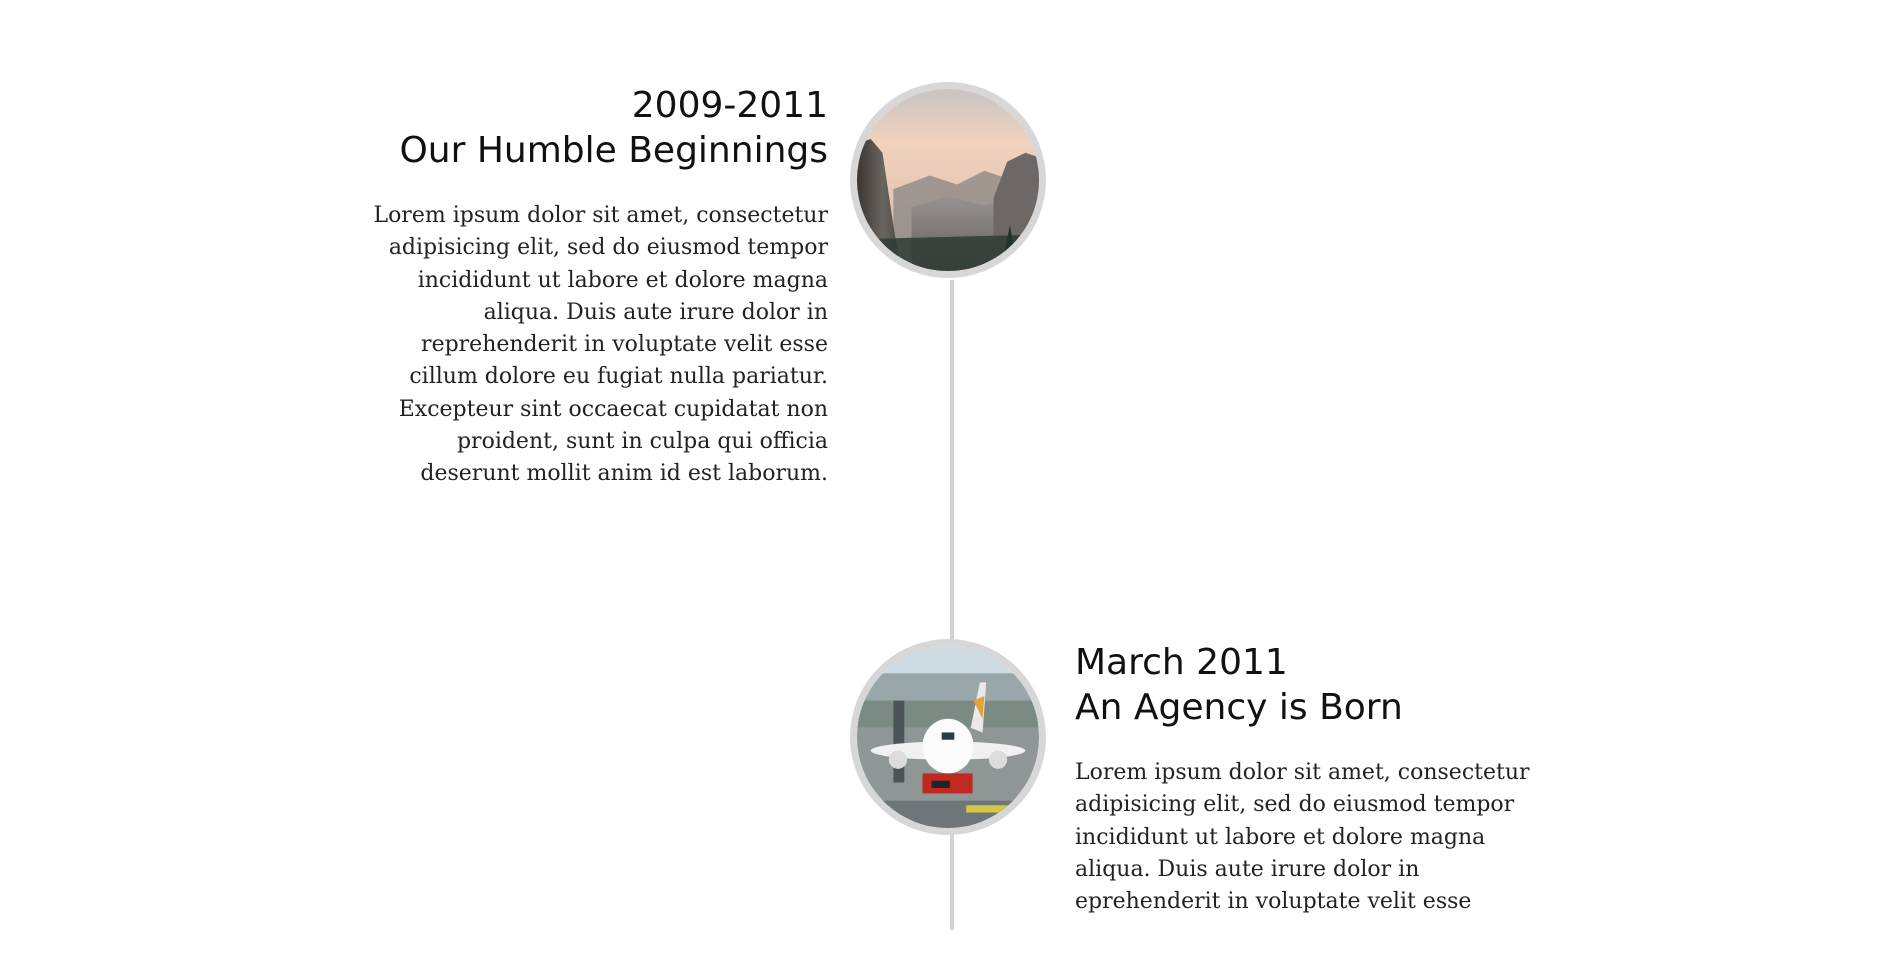  What do you see at coordinates (1239, 707) in the screenshot?
I see `entry-title: An Agency is Born` at bounding box center [1239, 707].